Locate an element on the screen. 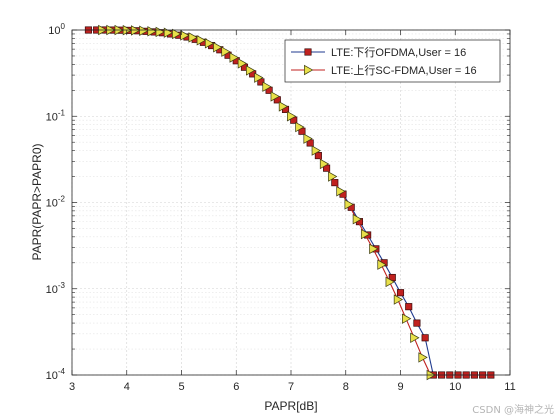 Image resolution: width=560 pixels, height=420 pixels. x-tick-label: 9 is located at coordinates (400, 387).